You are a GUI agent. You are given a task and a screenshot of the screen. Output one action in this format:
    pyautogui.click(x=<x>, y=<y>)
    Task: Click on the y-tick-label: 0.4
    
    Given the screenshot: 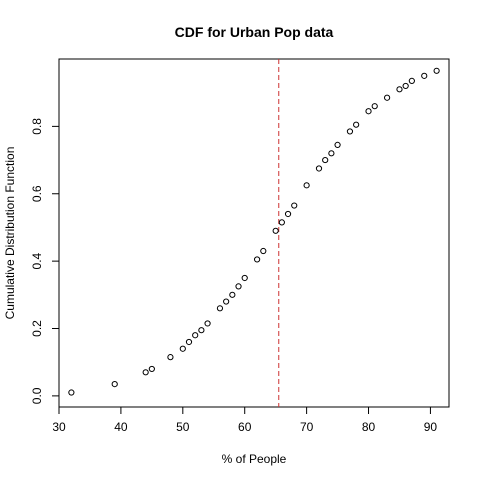 What is the action you would take?
    pyautogui.click(x=37, y=260)
    